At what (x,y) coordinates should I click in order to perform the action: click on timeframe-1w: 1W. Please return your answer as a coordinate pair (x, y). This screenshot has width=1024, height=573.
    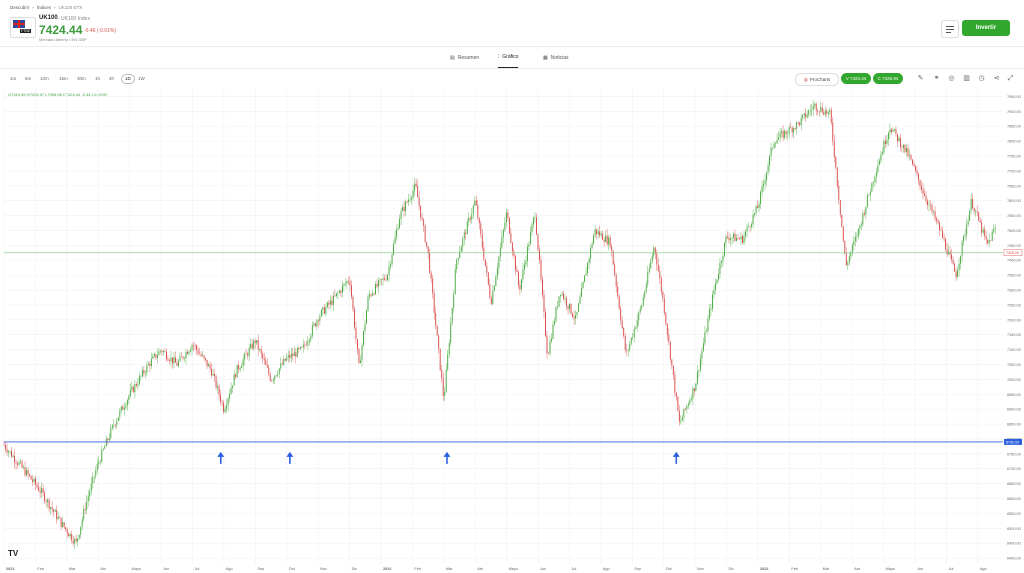
    Looking at the image, I should click on (141, 78).